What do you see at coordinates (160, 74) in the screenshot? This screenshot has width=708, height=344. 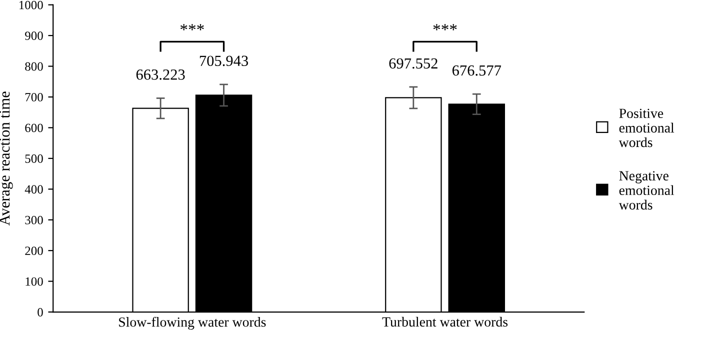 I see `data-label: 663.223` at bounding box center [160, 74].